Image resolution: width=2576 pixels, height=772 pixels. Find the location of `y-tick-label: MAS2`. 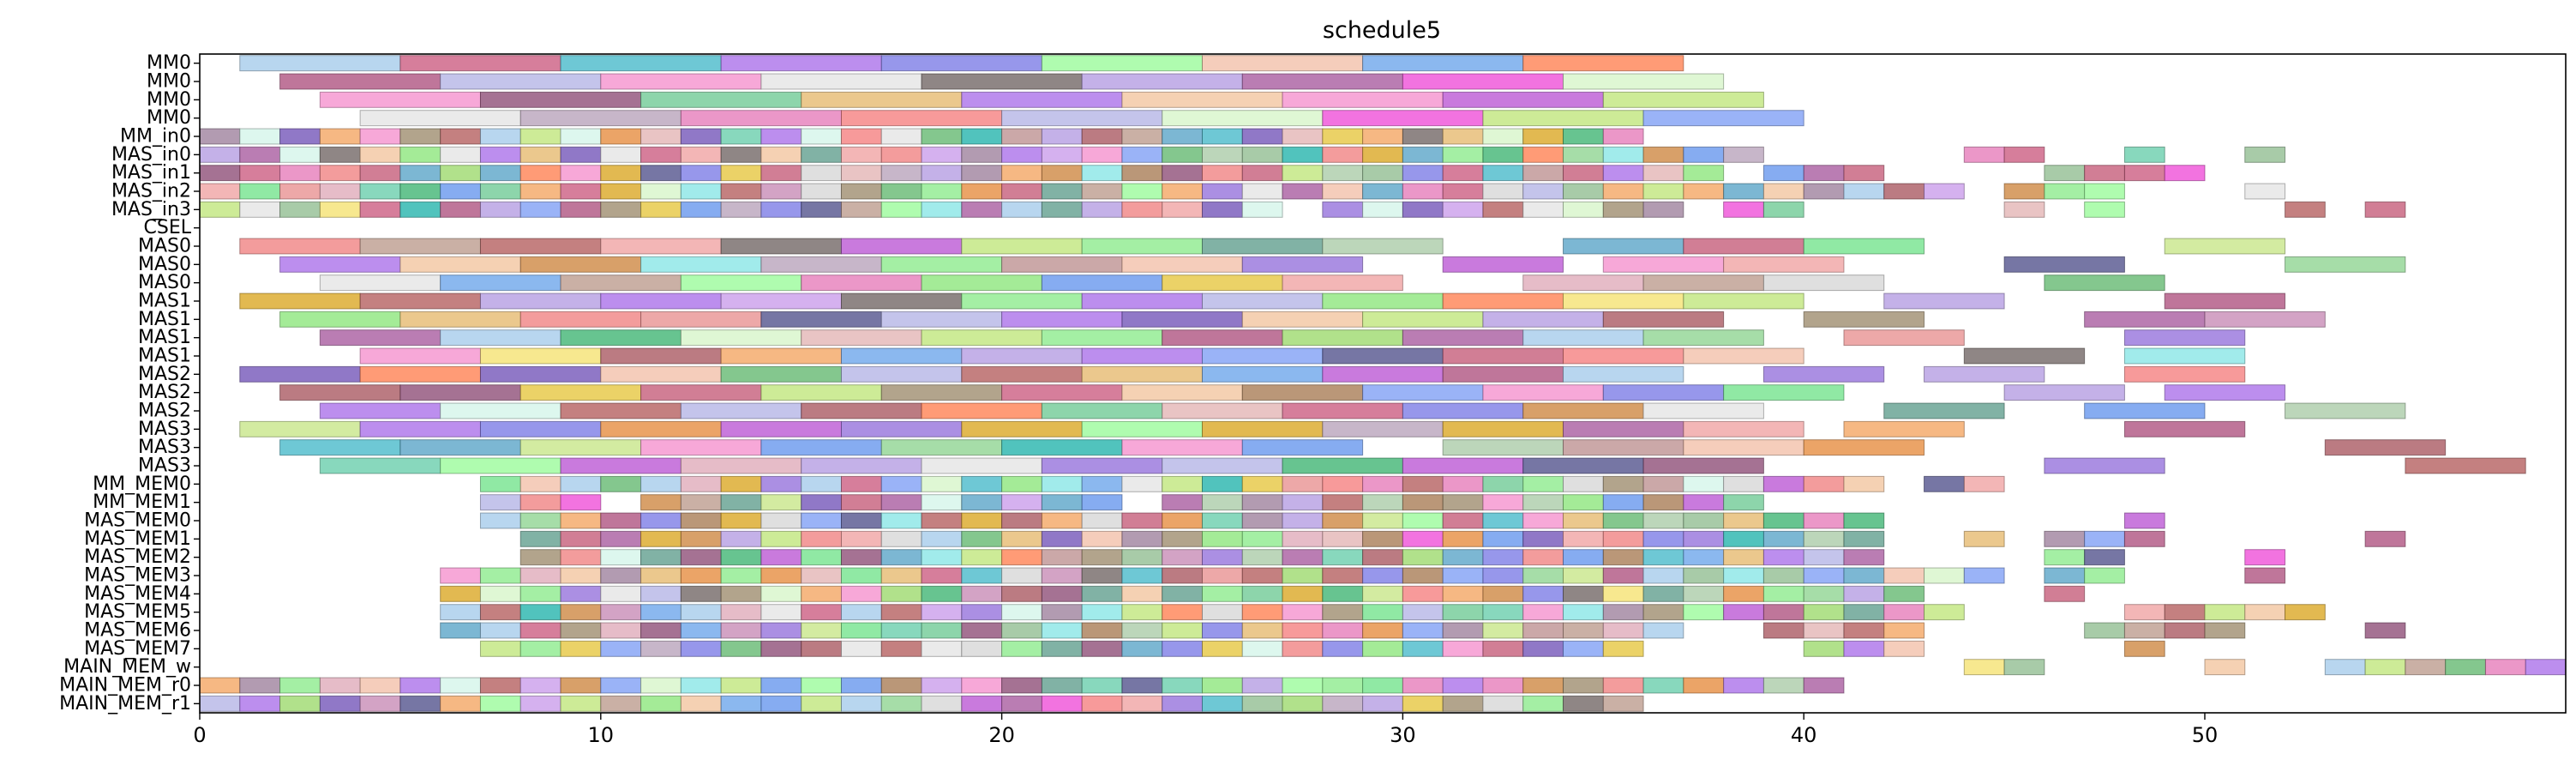

y-tick-label: MAS2 is located at coordinates (164, 374).